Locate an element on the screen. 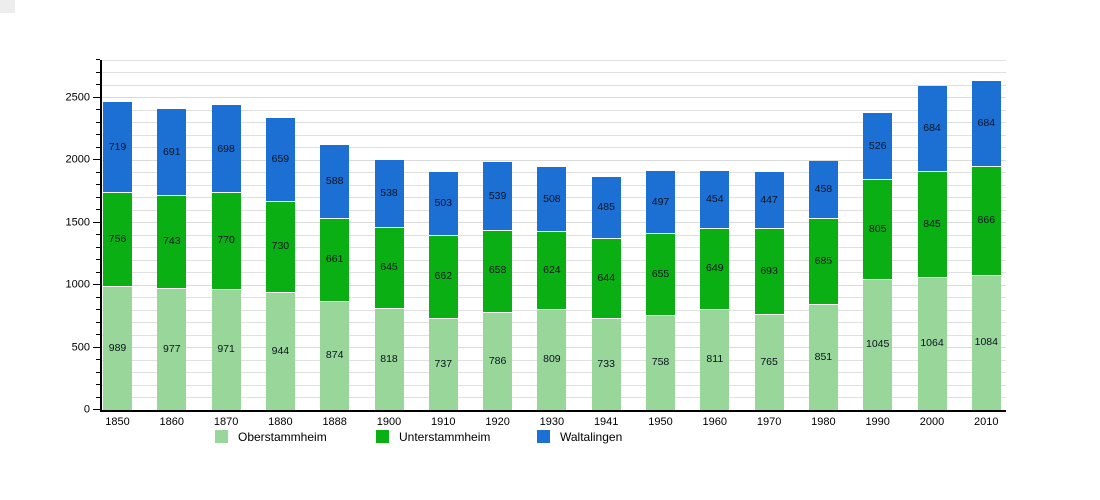 The height and width of the screenshot is (500, 1100). bar-value-label: 756 is located at coordinates (117, 238).